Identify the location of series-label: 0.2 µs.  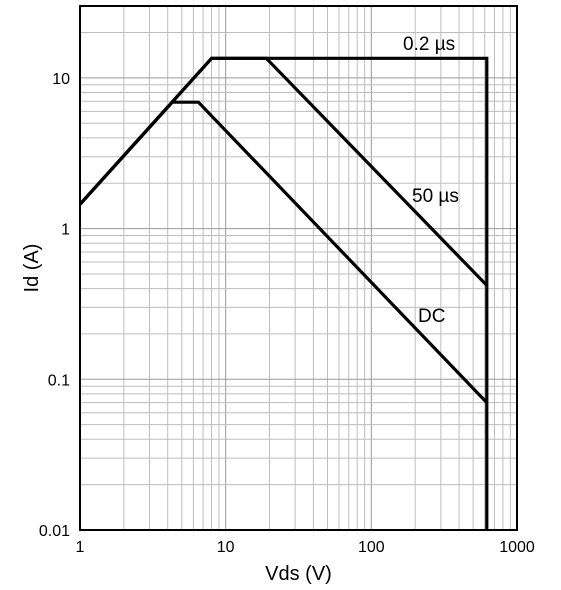
(429, 44).